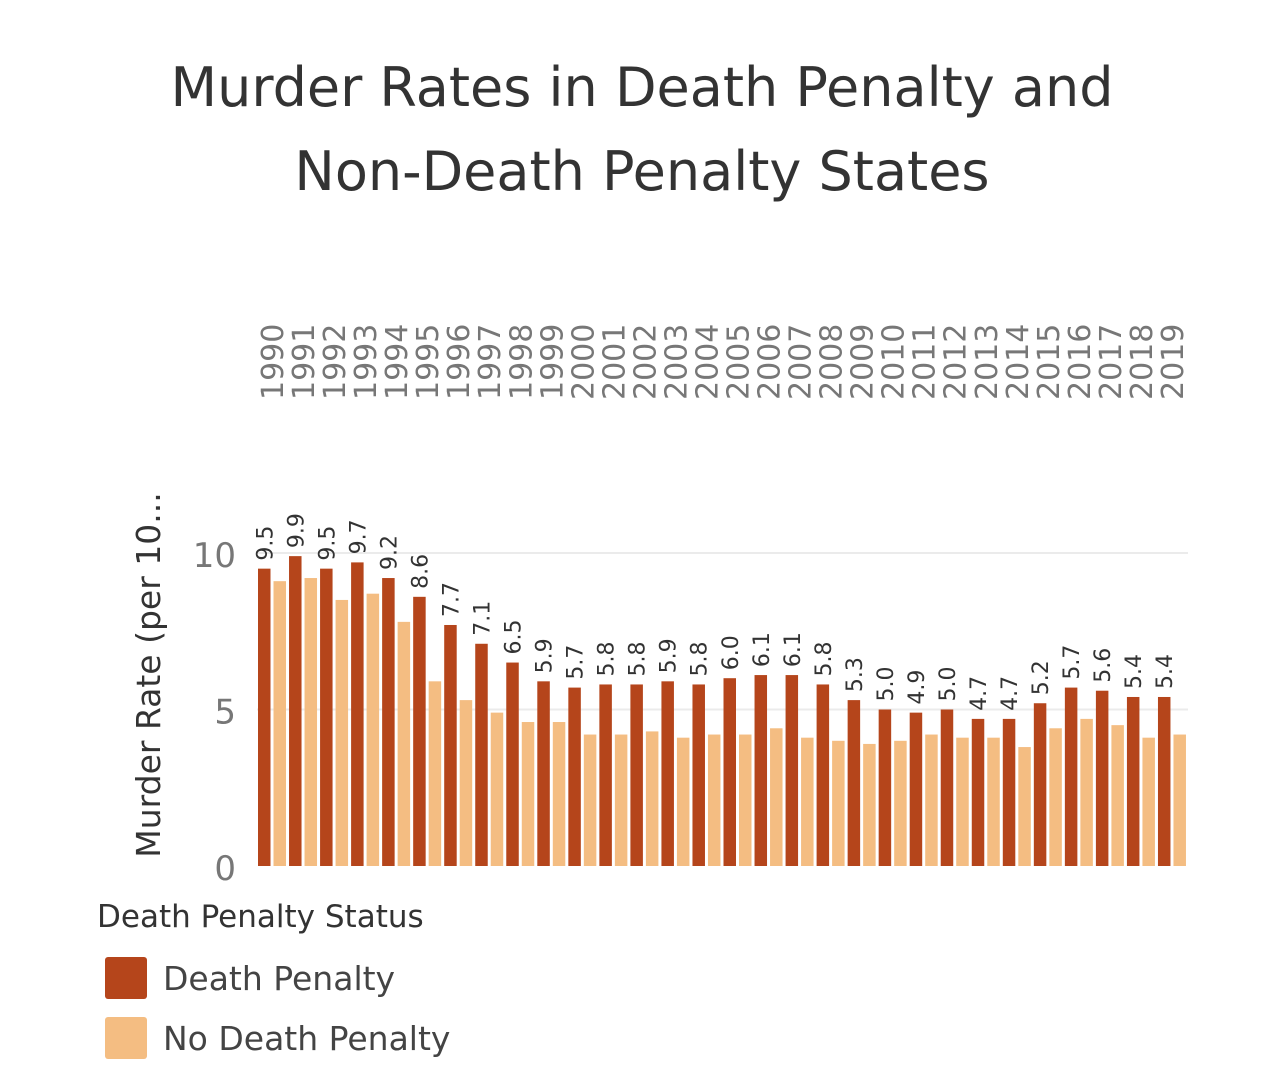 Image resolution: width=1284 pixels, height=1072 pixels. I want to click on data-label: 8.6, so click(420, 571).